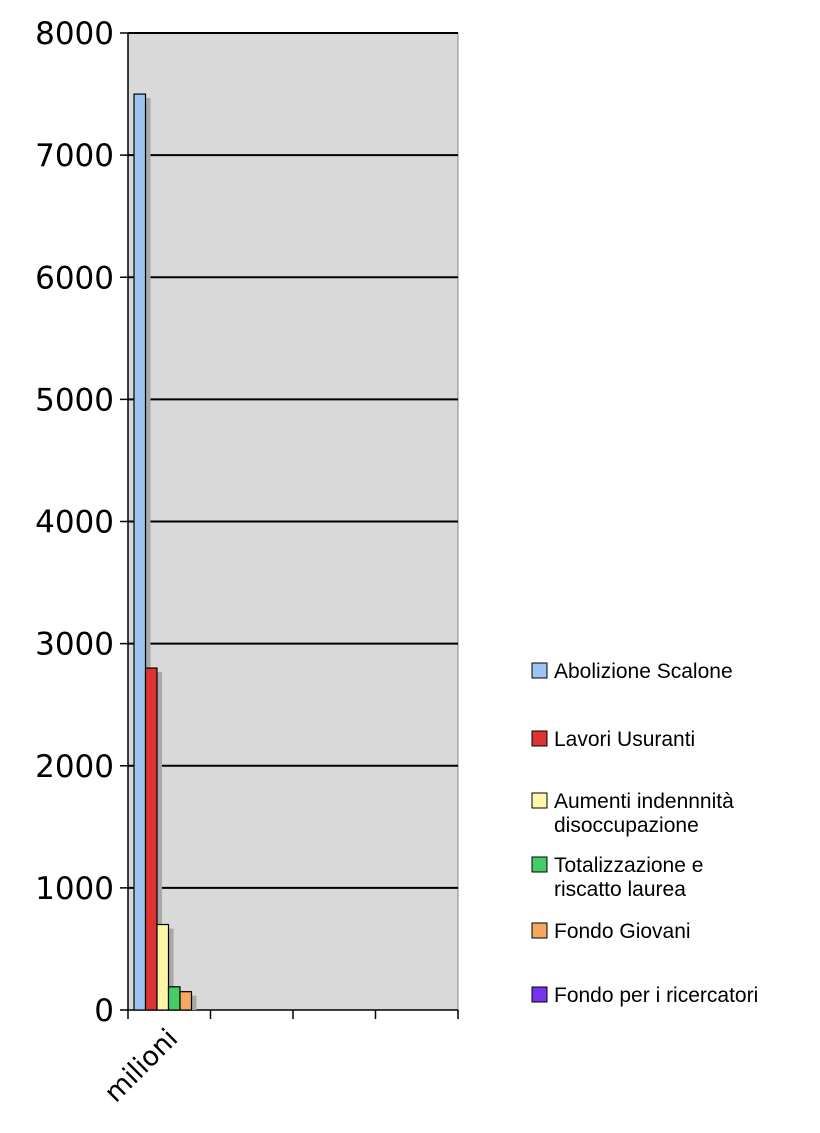 The image size is (820, 1133). Describe the element at coordinates (628, 865) in the screenshot. I see `legend-label: Totalizzazione e` at that location.